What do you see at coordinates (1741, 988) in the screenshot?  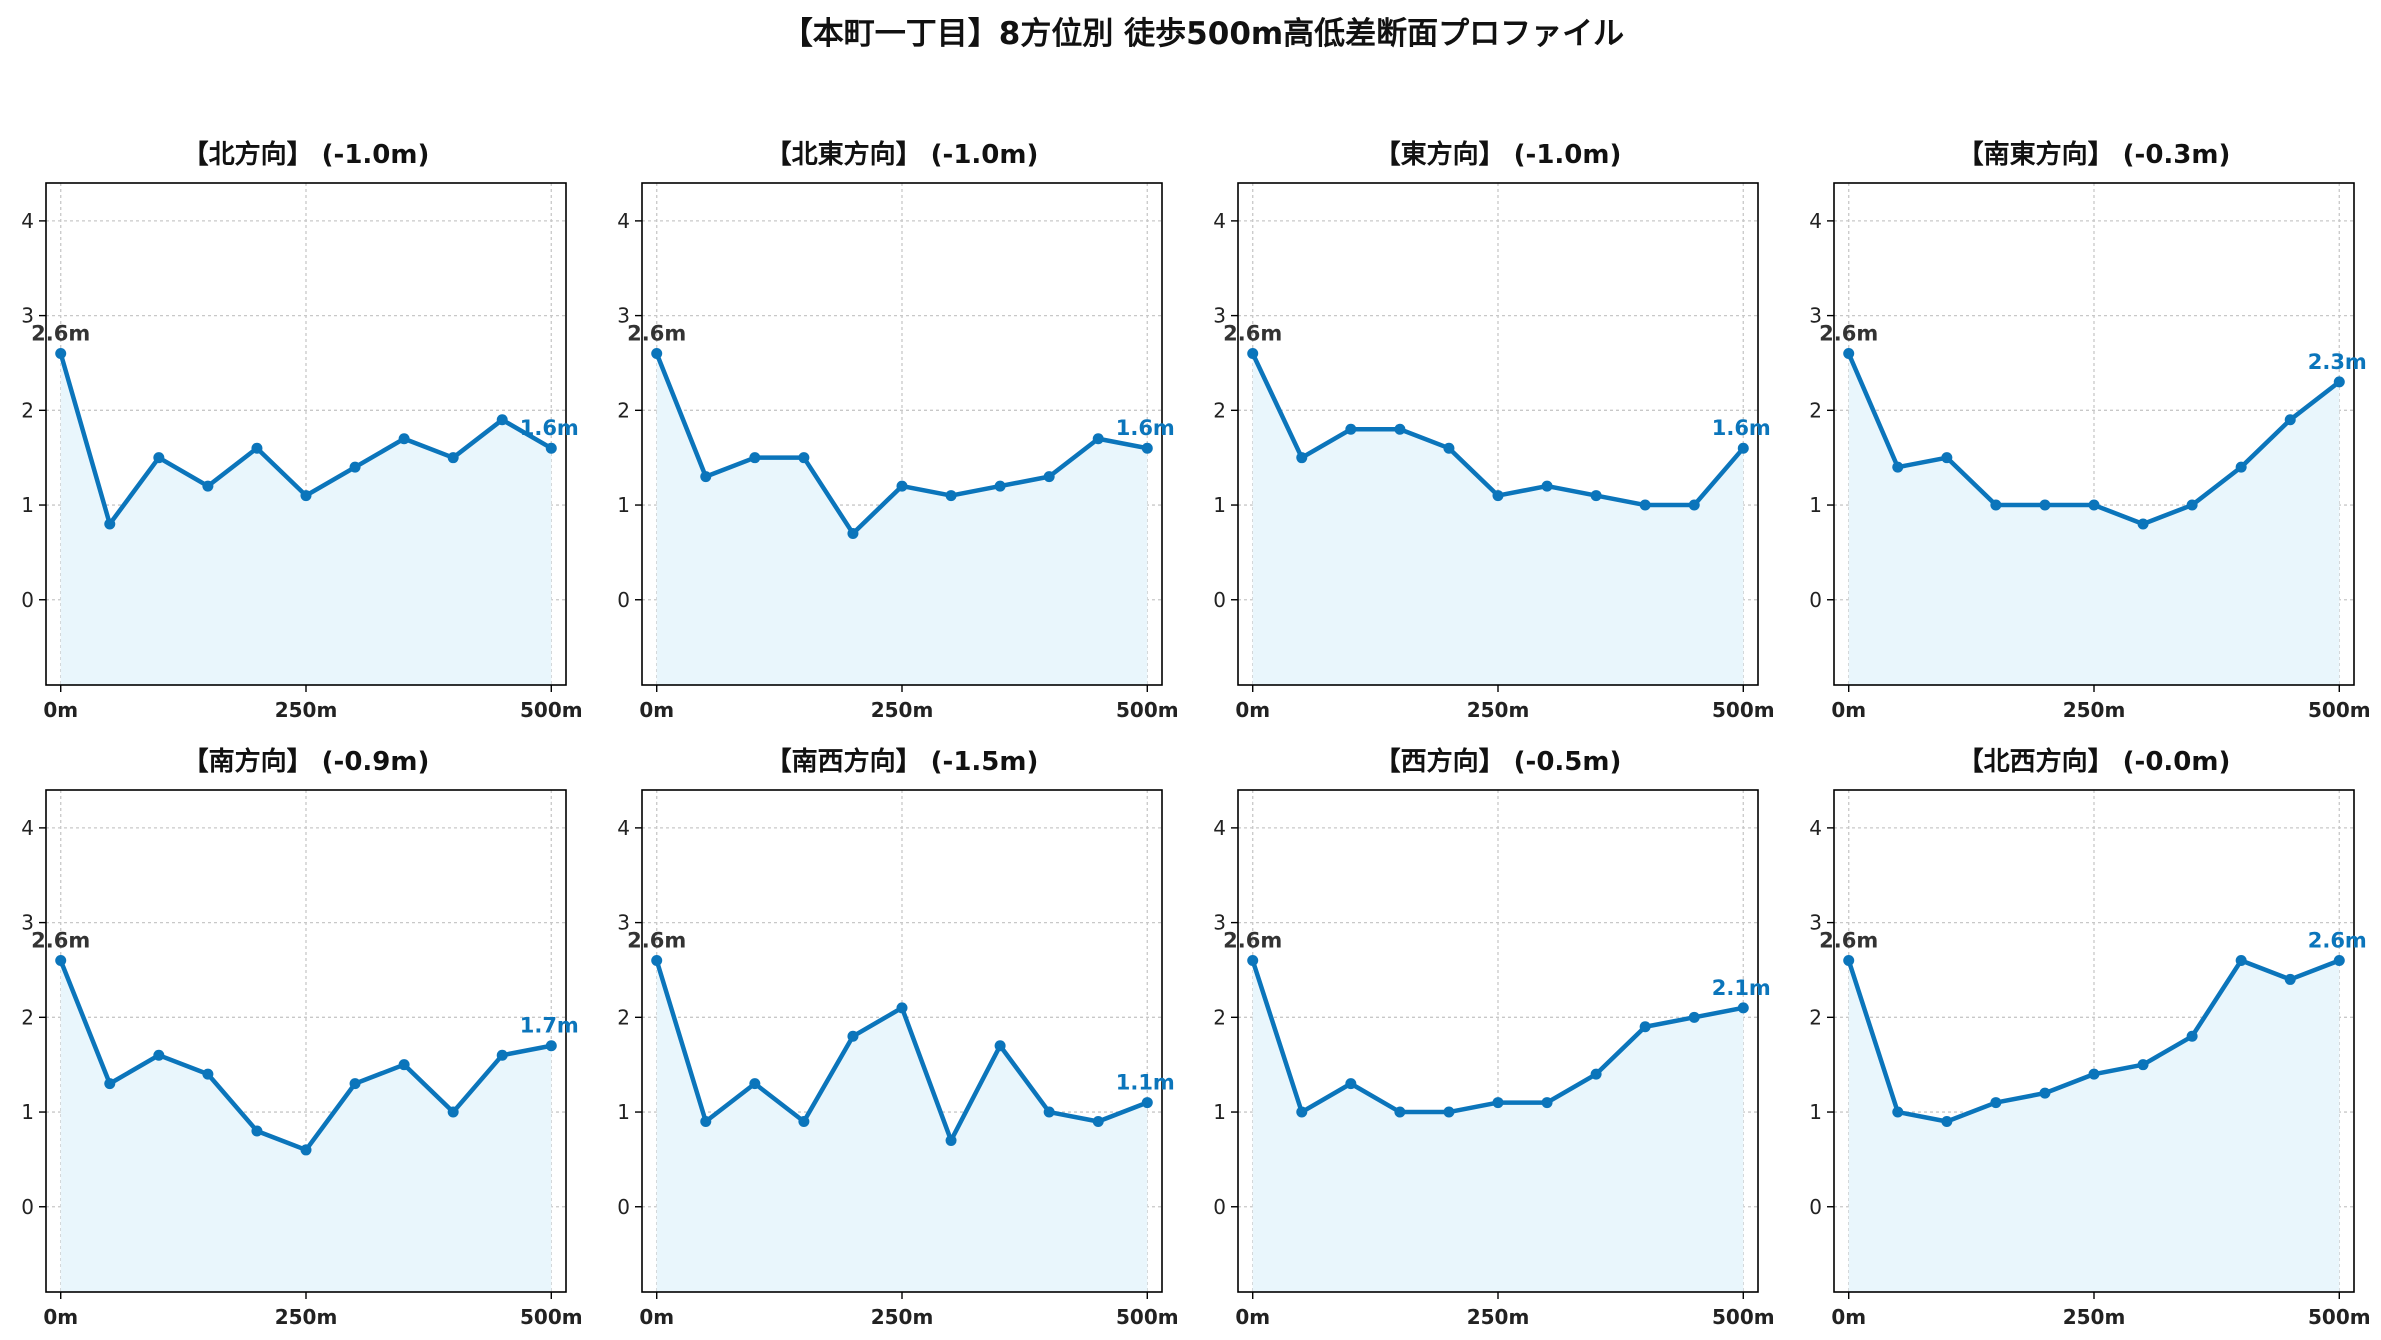 I see `end-elevation-label: 2.1m` at bounding box center [1741, 988].